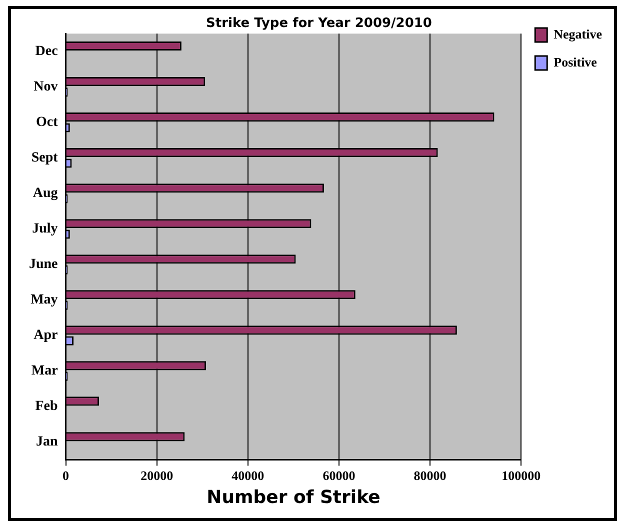 This screenshot has width=621, height=525. Describe the element at coordinates (44, 158) in the screenshot. I see `y-tick-label: Sept` at that location.